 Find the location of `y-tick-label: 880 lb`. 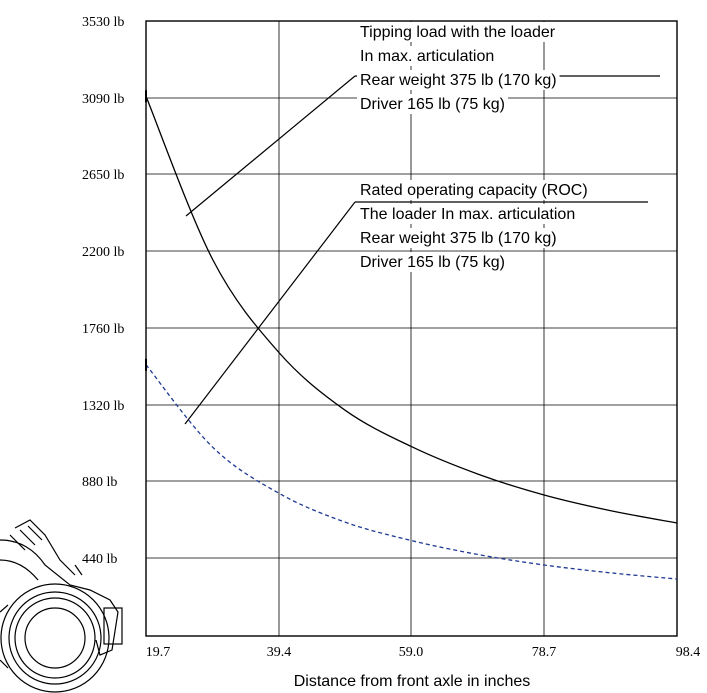

y-tick-label: 880 lb is located at coordinates (99, 482).